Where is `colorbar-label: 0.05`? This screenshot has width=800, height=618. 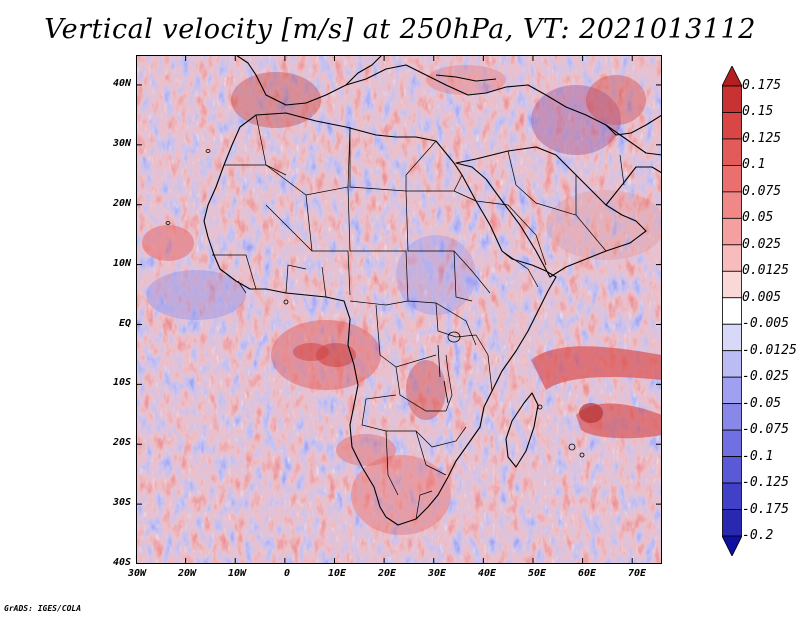
colorbar-label: 0.05 is located at coordinates (758, 218).